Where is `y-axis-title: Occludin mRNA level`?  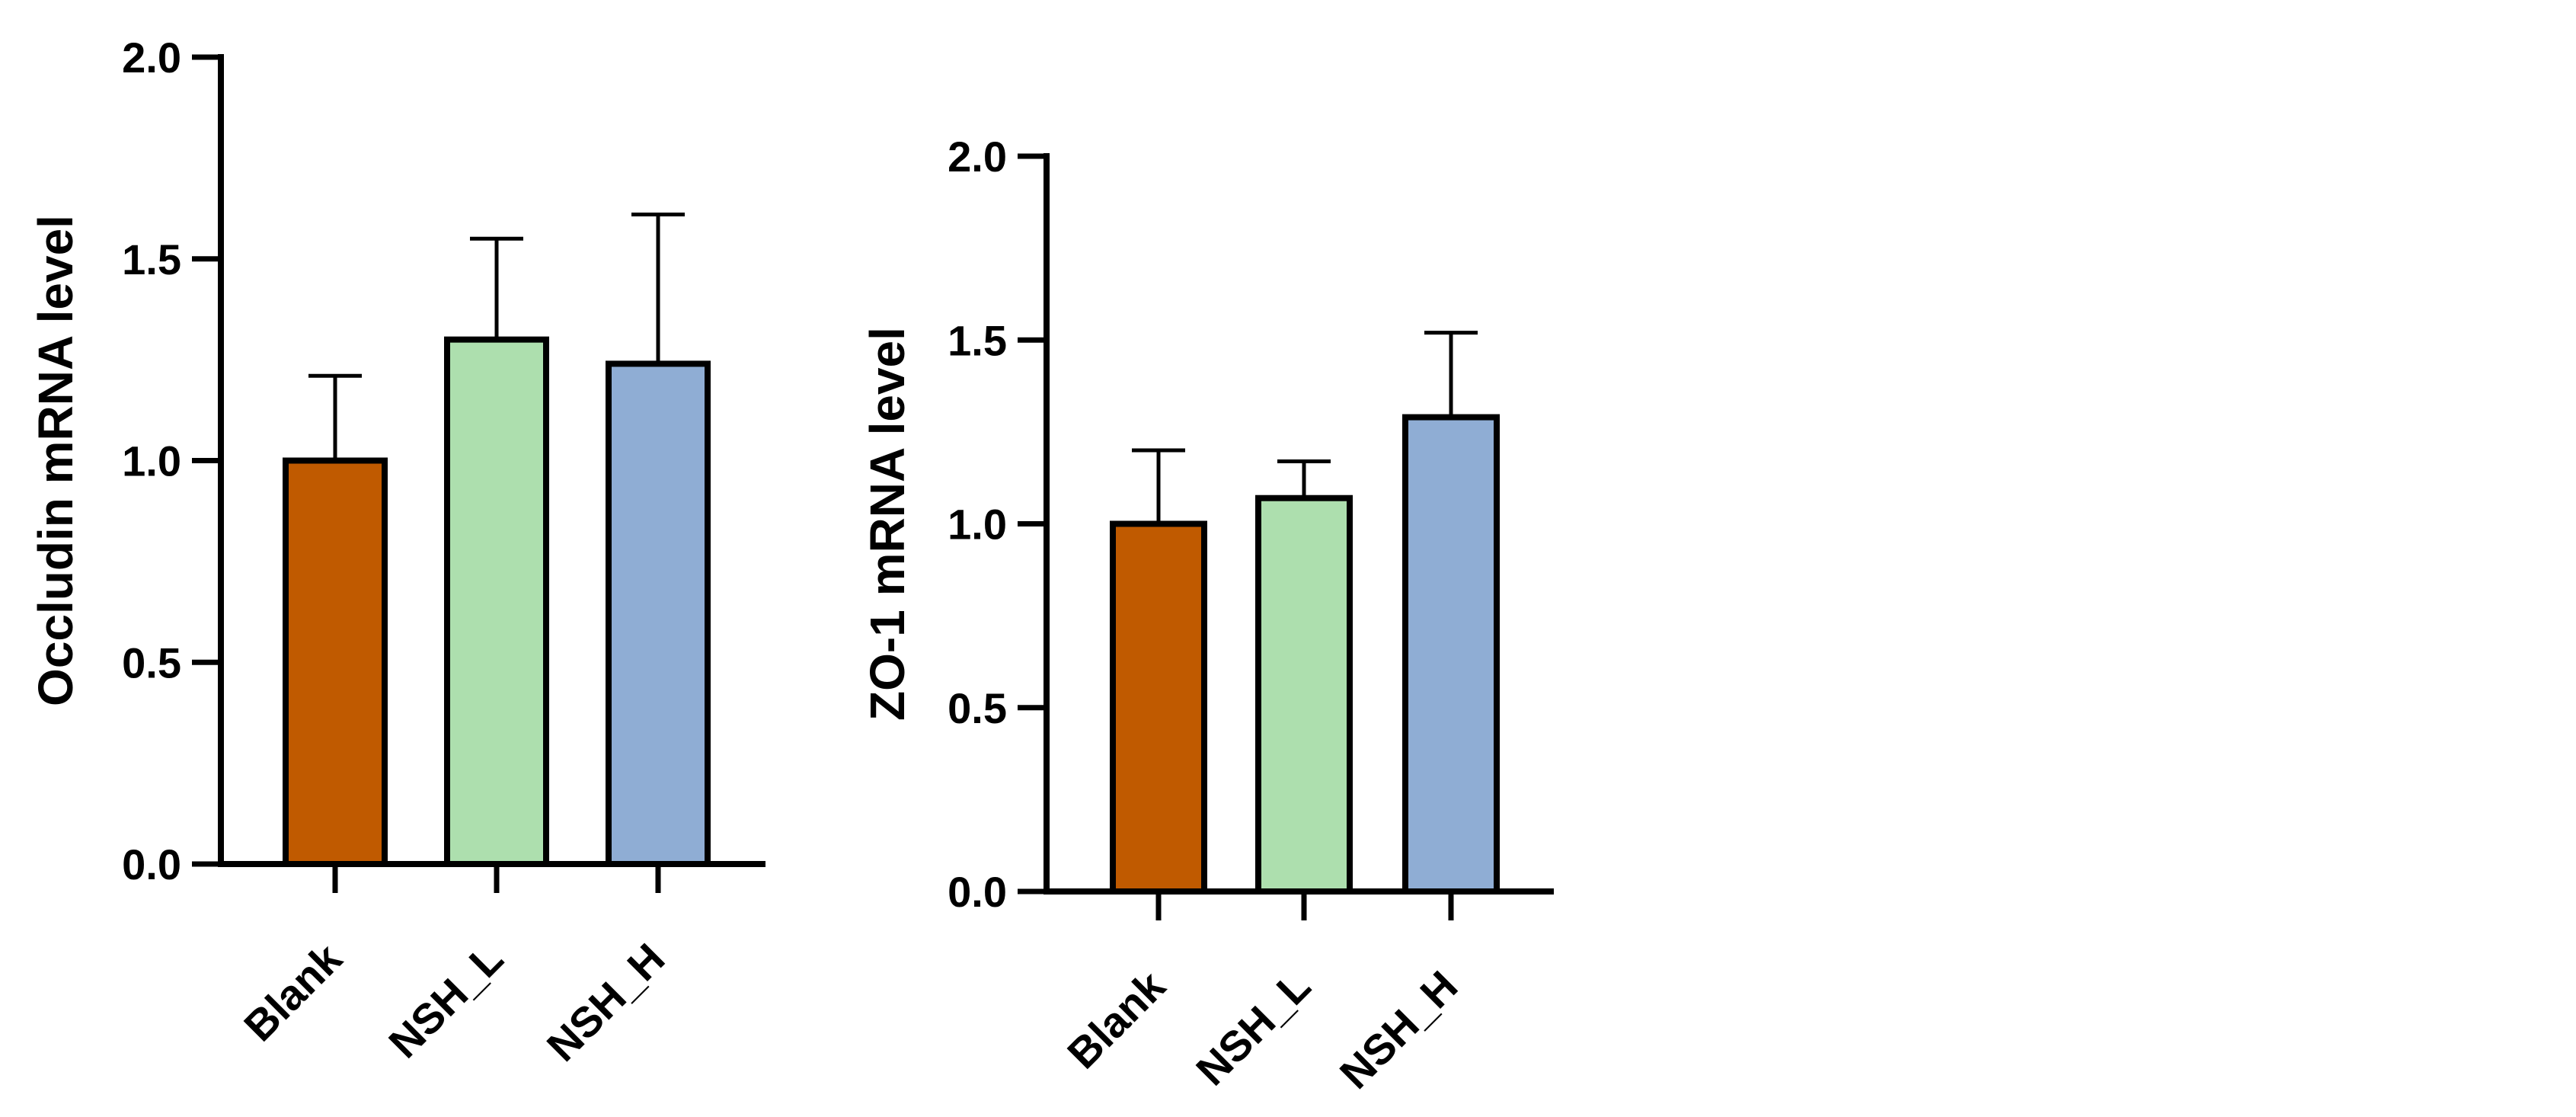 y-axis-title: Occludin mRNA level is located at coordinates (56, 460).